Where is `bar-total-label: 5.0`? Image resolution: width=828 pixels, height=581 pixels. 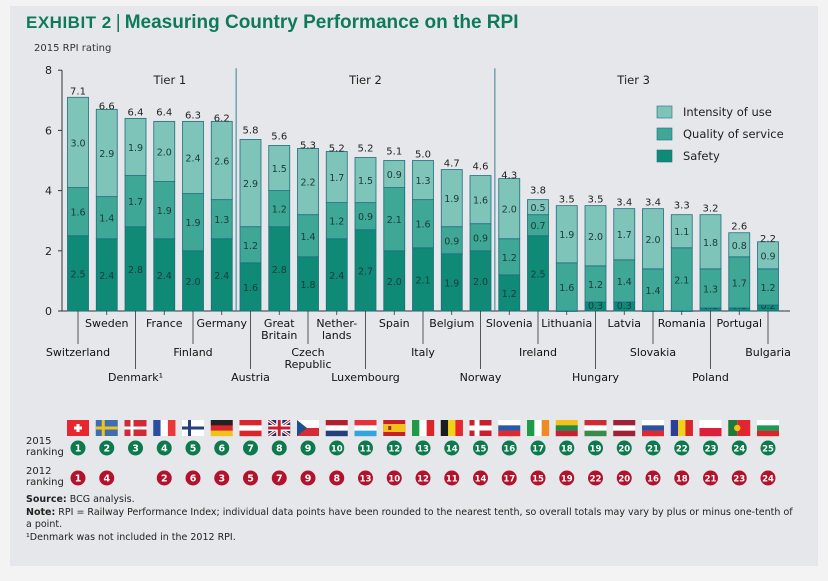 bar-total-label: 5.0 is located at coordinates (423, 155).